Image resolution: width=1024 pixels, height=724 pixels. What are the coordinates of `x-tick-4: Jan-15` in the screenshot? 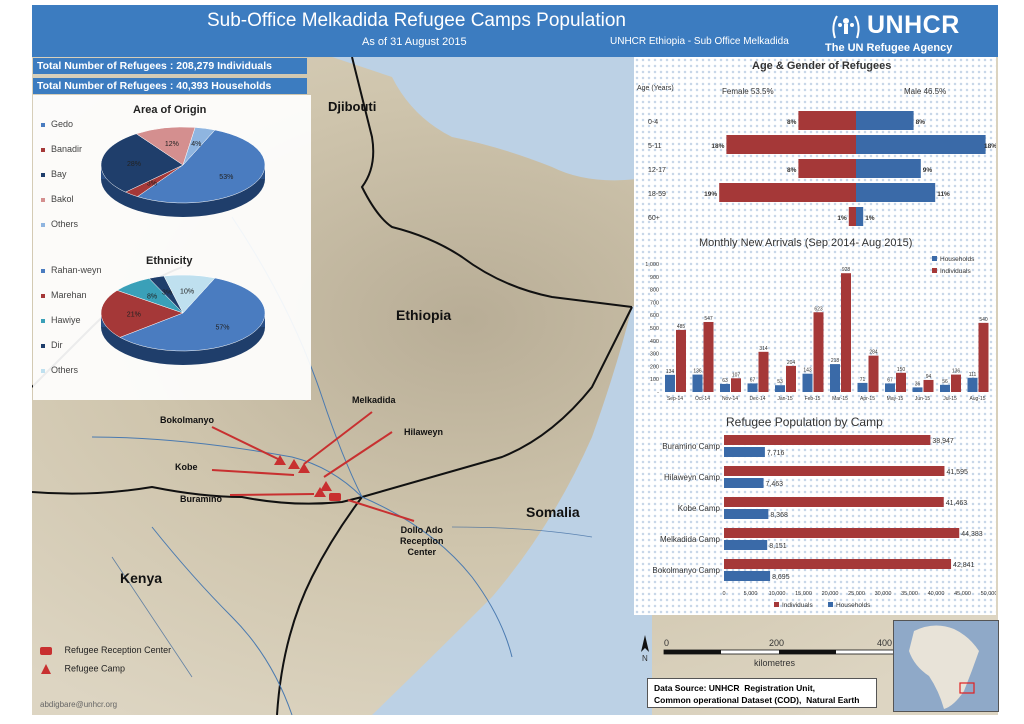 It's located at (785, 399).